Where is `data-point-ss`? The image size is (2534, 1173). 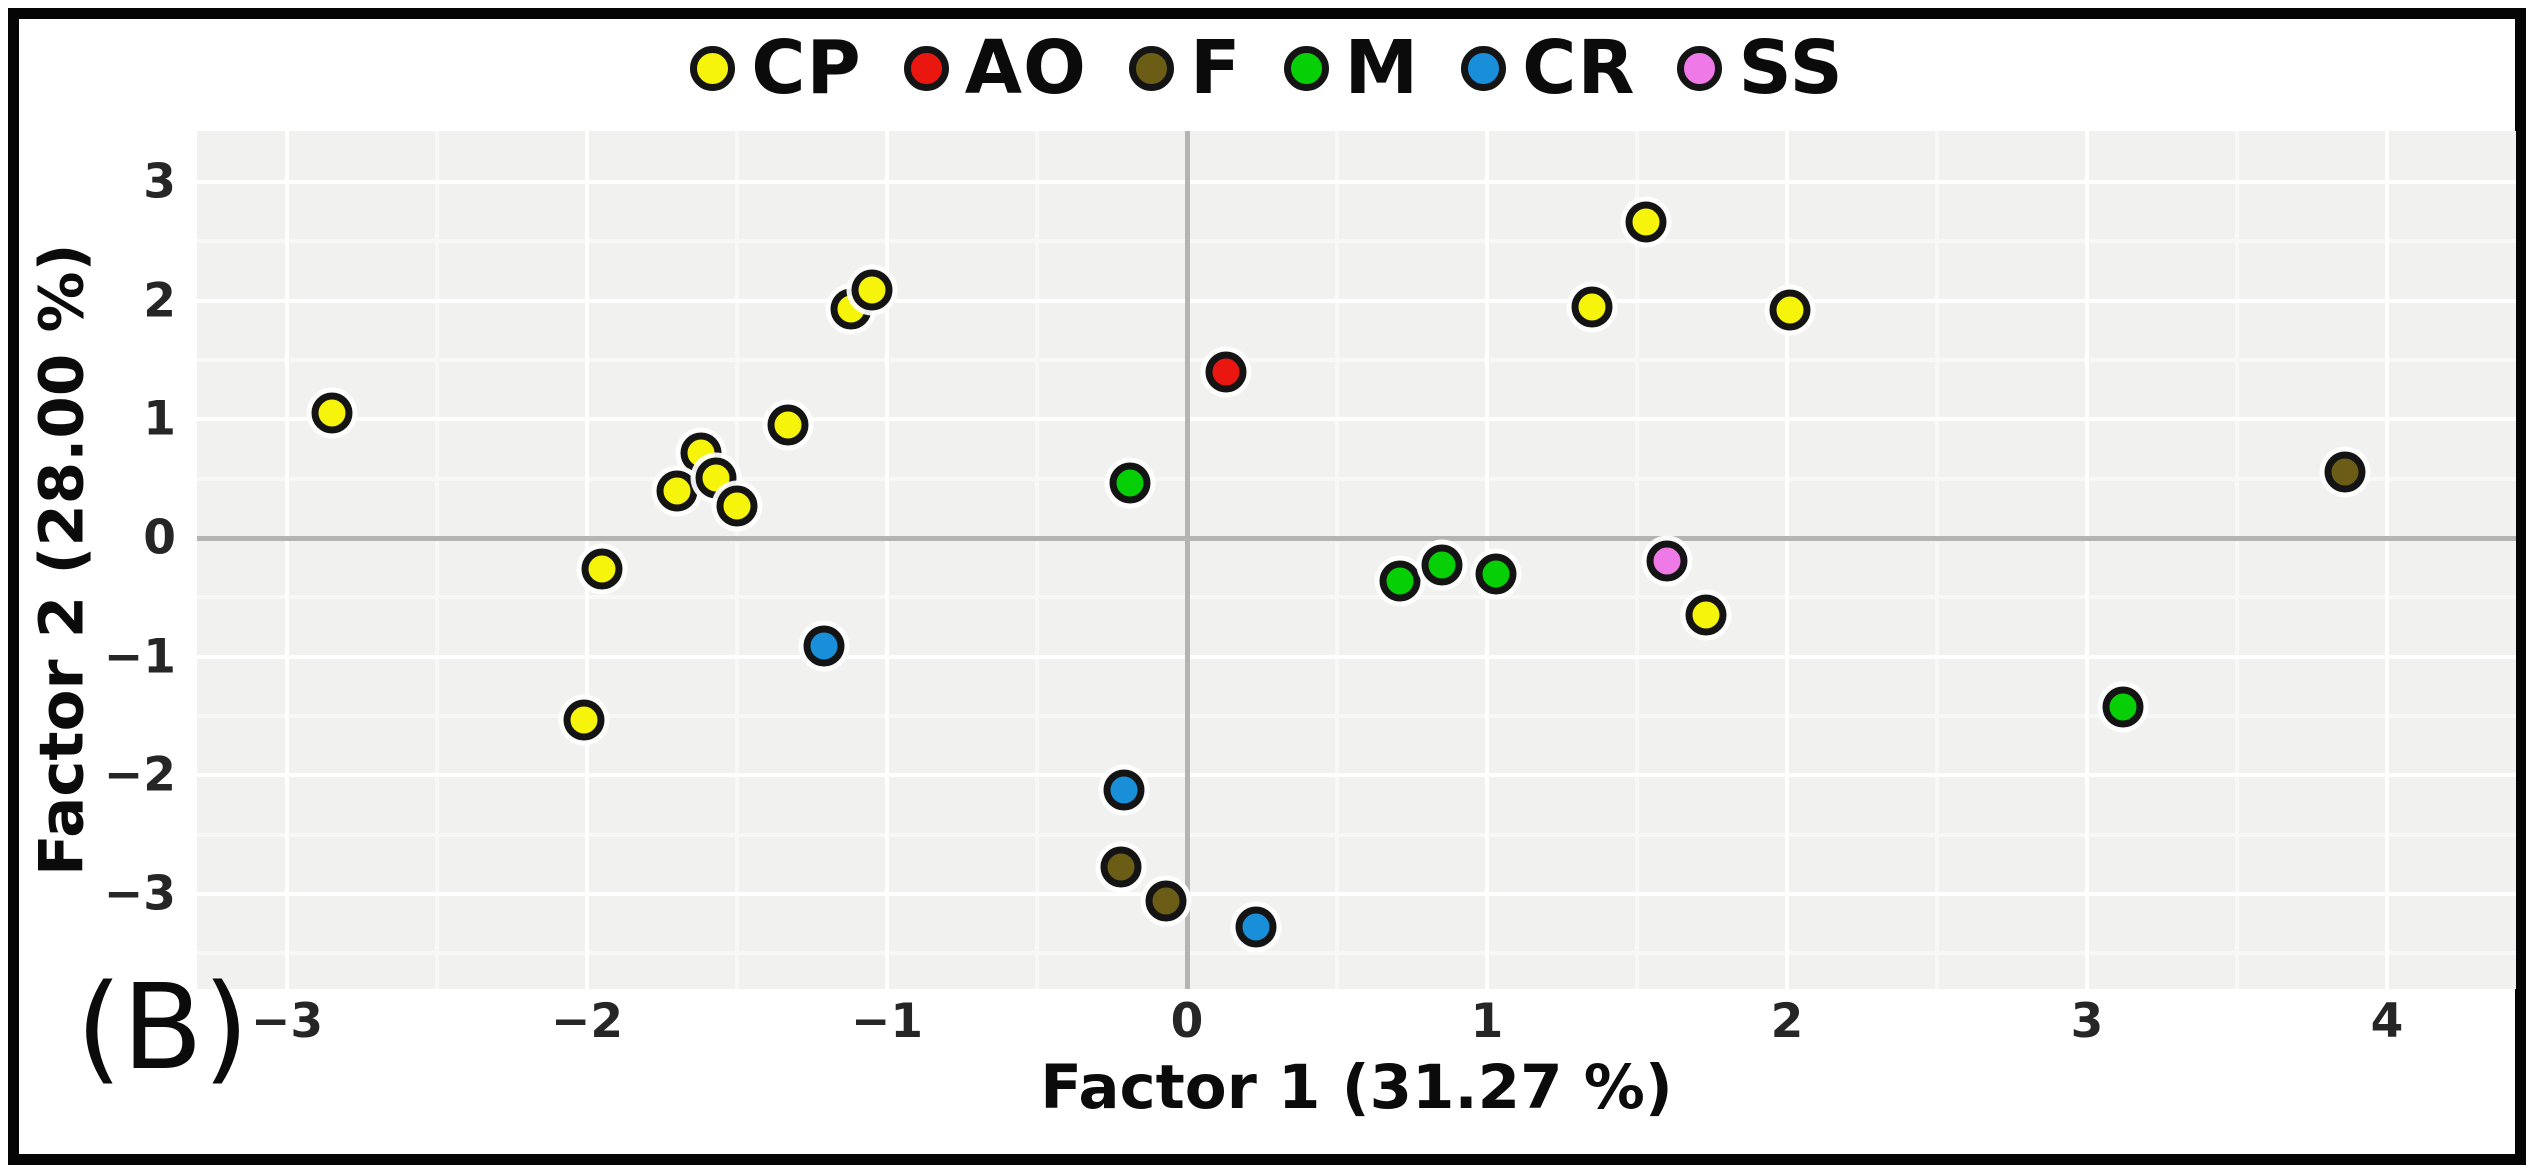 data-point-ss is located at coordinates (1667, 561).